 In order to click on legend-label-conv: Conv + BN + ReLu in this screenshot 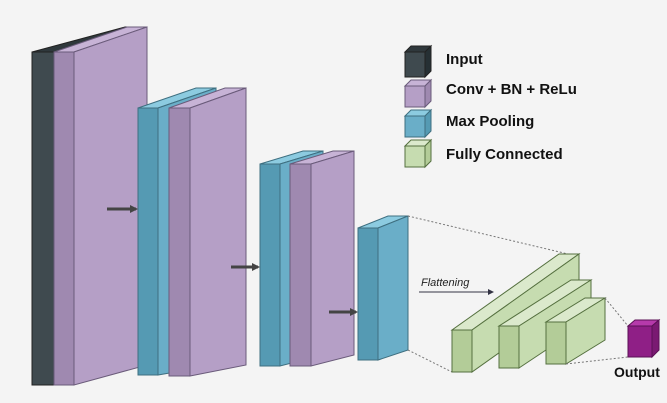, I will do `click(511, 89)`.